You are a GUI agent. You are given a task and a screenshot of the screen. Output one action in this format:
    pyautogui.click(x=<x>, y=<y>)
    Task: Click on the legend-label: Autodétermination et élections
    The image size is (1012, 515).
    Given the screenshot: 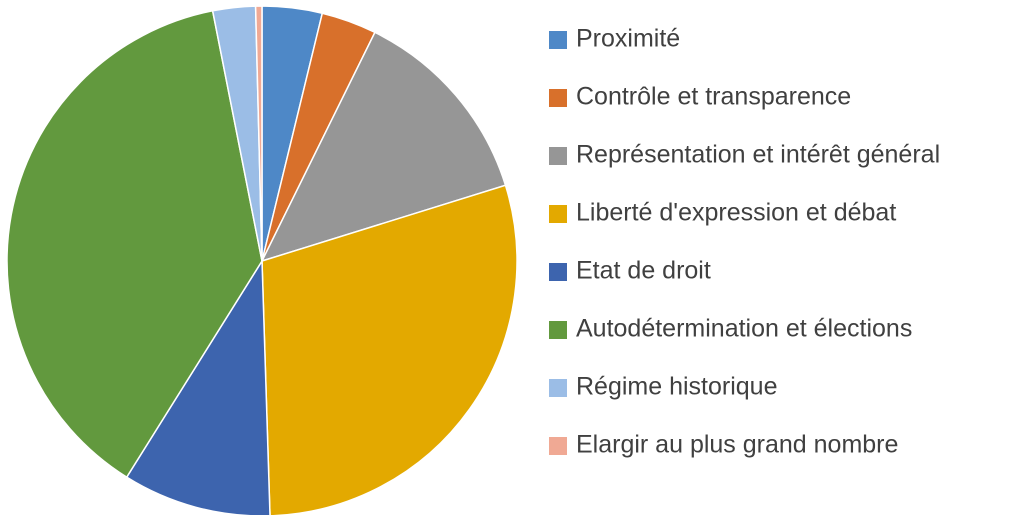 What is the action you would take?
    pyautogui.click(x=744, y=329)
    